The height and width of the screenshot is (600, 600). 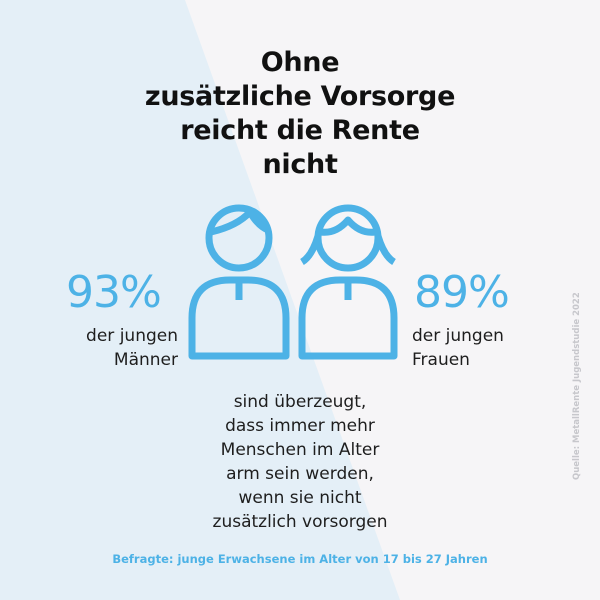 What do you see at coordinates (300, 402) in the screenshot?
I see `statement-line: sind überzeugt,` at bounding box center [300, 402].